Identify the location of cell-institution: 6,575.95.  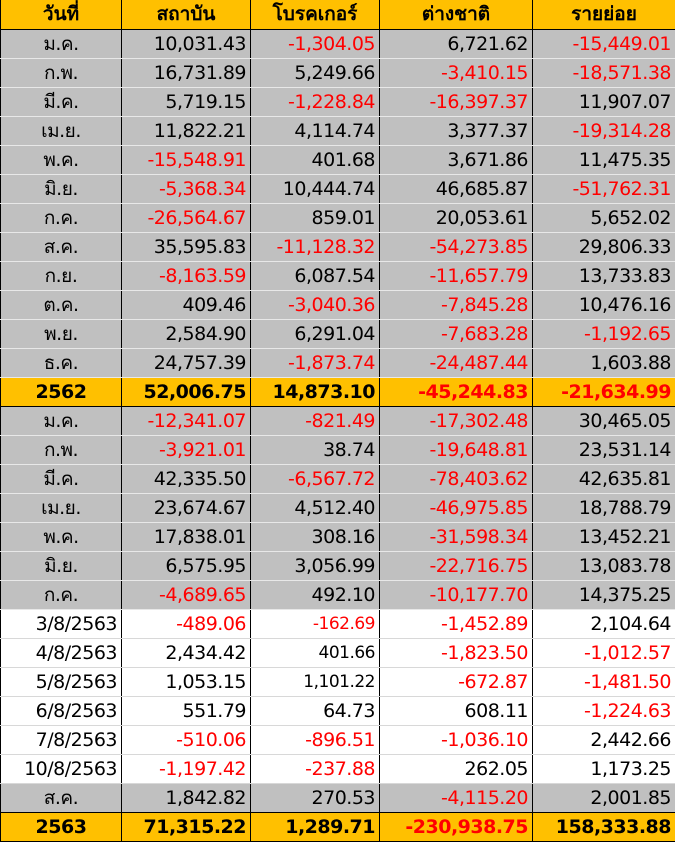
(186, 565).